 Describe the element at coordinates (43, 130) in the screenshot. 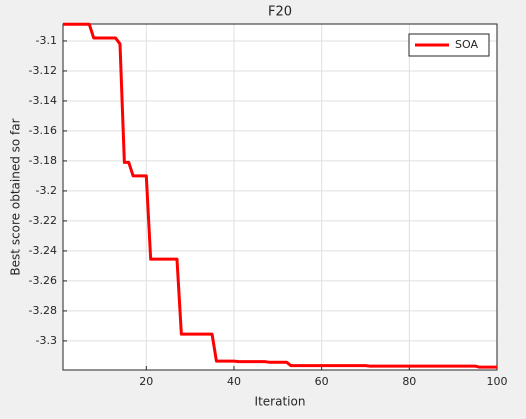

I see `y-tick-label: -3.16` at that location.